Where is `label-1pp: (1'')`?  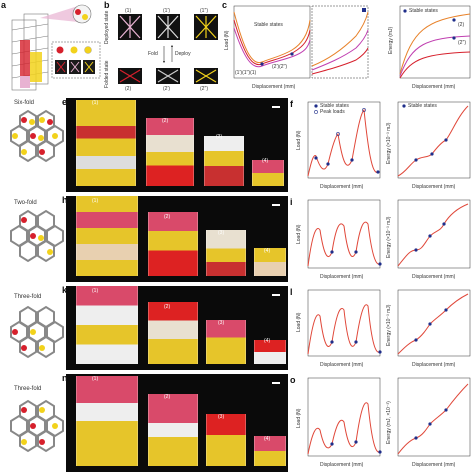
label-1pp: (1'') is located at coordinates (204, 11).